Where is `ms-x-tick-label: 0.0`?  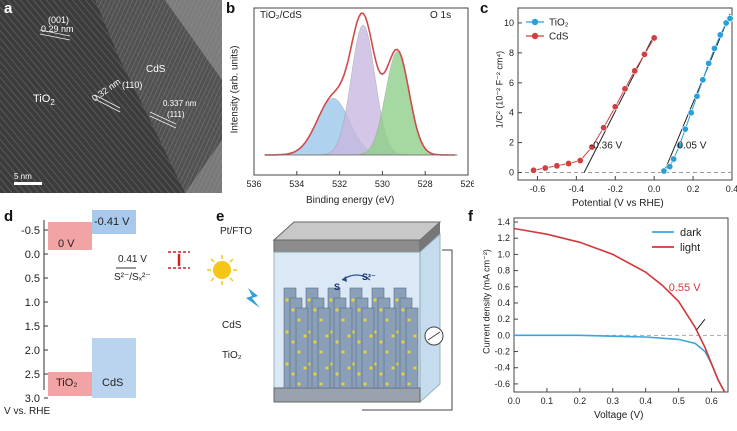 ms-x-tick-label: 0.0 is located at coordinates (654, 189).